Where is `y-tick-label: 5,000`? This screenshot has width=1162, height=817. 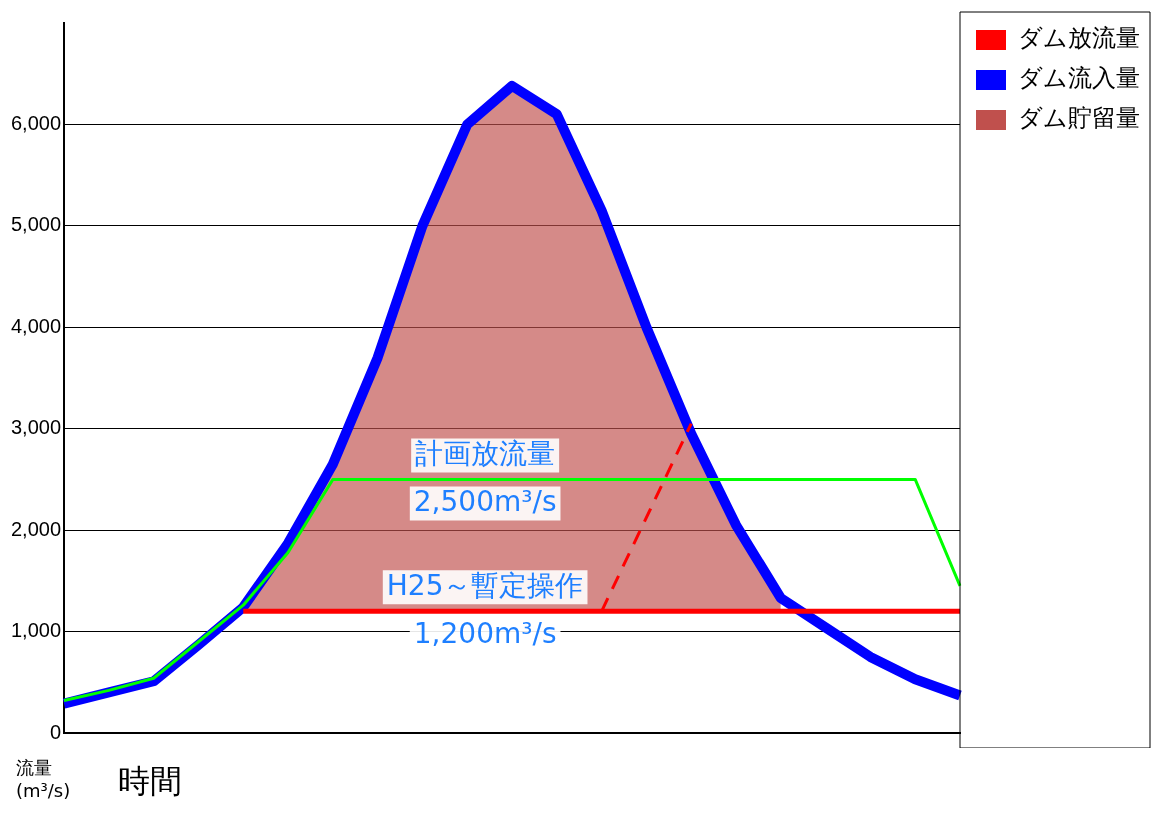 y-tick-label: 5,000 is located at coordinates (36, 224).